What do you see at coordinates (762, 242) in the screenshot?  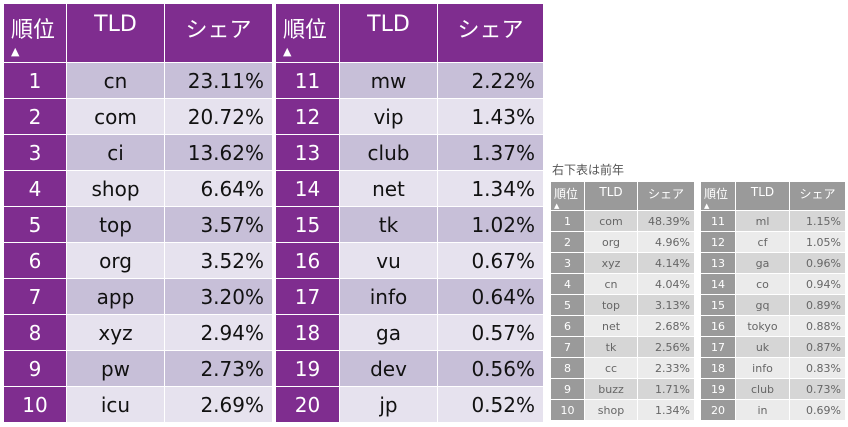 I see `tld-cell: cf` at bounding box center [762, 242].